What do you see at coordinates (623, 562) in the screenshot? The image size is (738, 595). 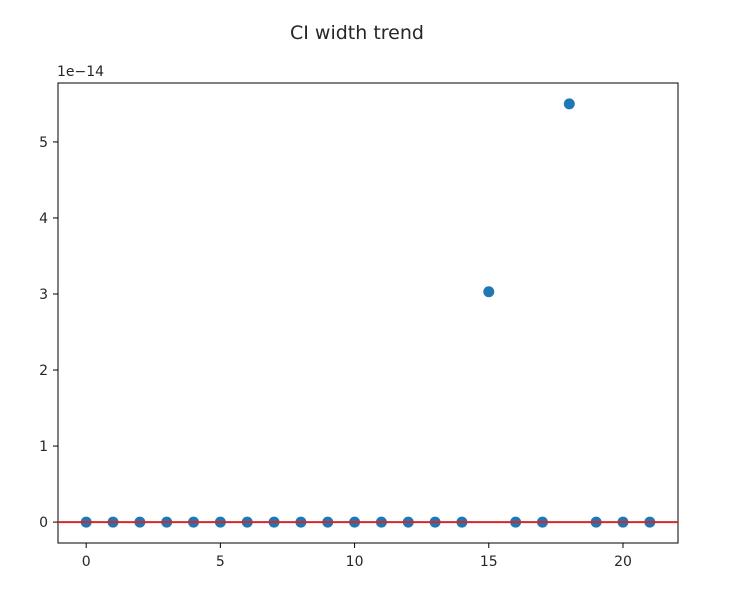 I see `x-tick-label: 20` at bounding box center [623, 562].